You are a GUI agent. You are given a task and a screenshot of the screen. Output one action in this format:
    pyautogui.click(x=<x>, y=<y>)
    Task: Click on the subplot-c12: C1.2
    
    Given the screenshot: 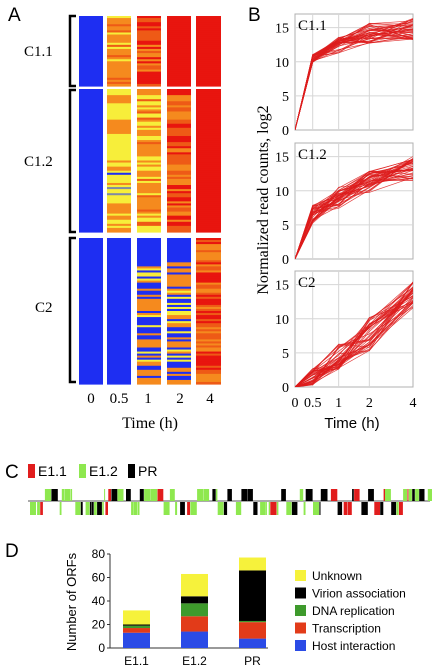 What is the action you would take?
    pyautogui.click(x=354, y=201)
    